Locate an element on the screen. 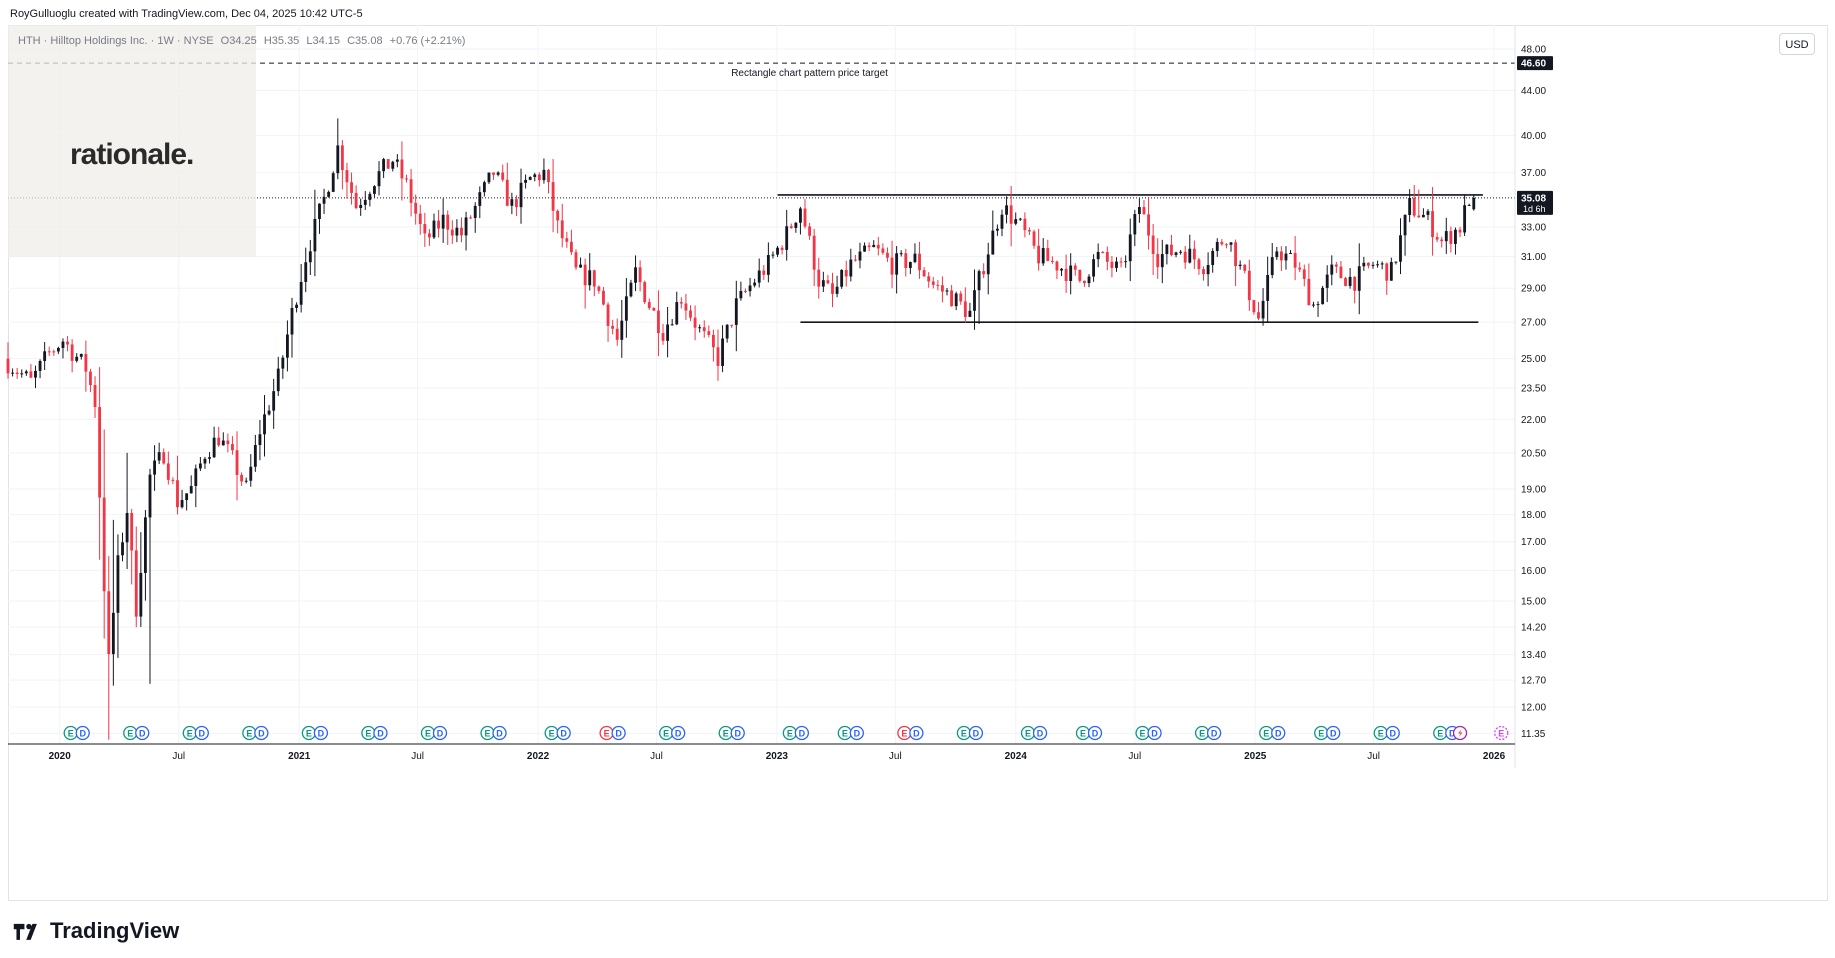 The image size is (1835, 958). y-tick-label: 29.00 is located at coordinates (1533, 289).